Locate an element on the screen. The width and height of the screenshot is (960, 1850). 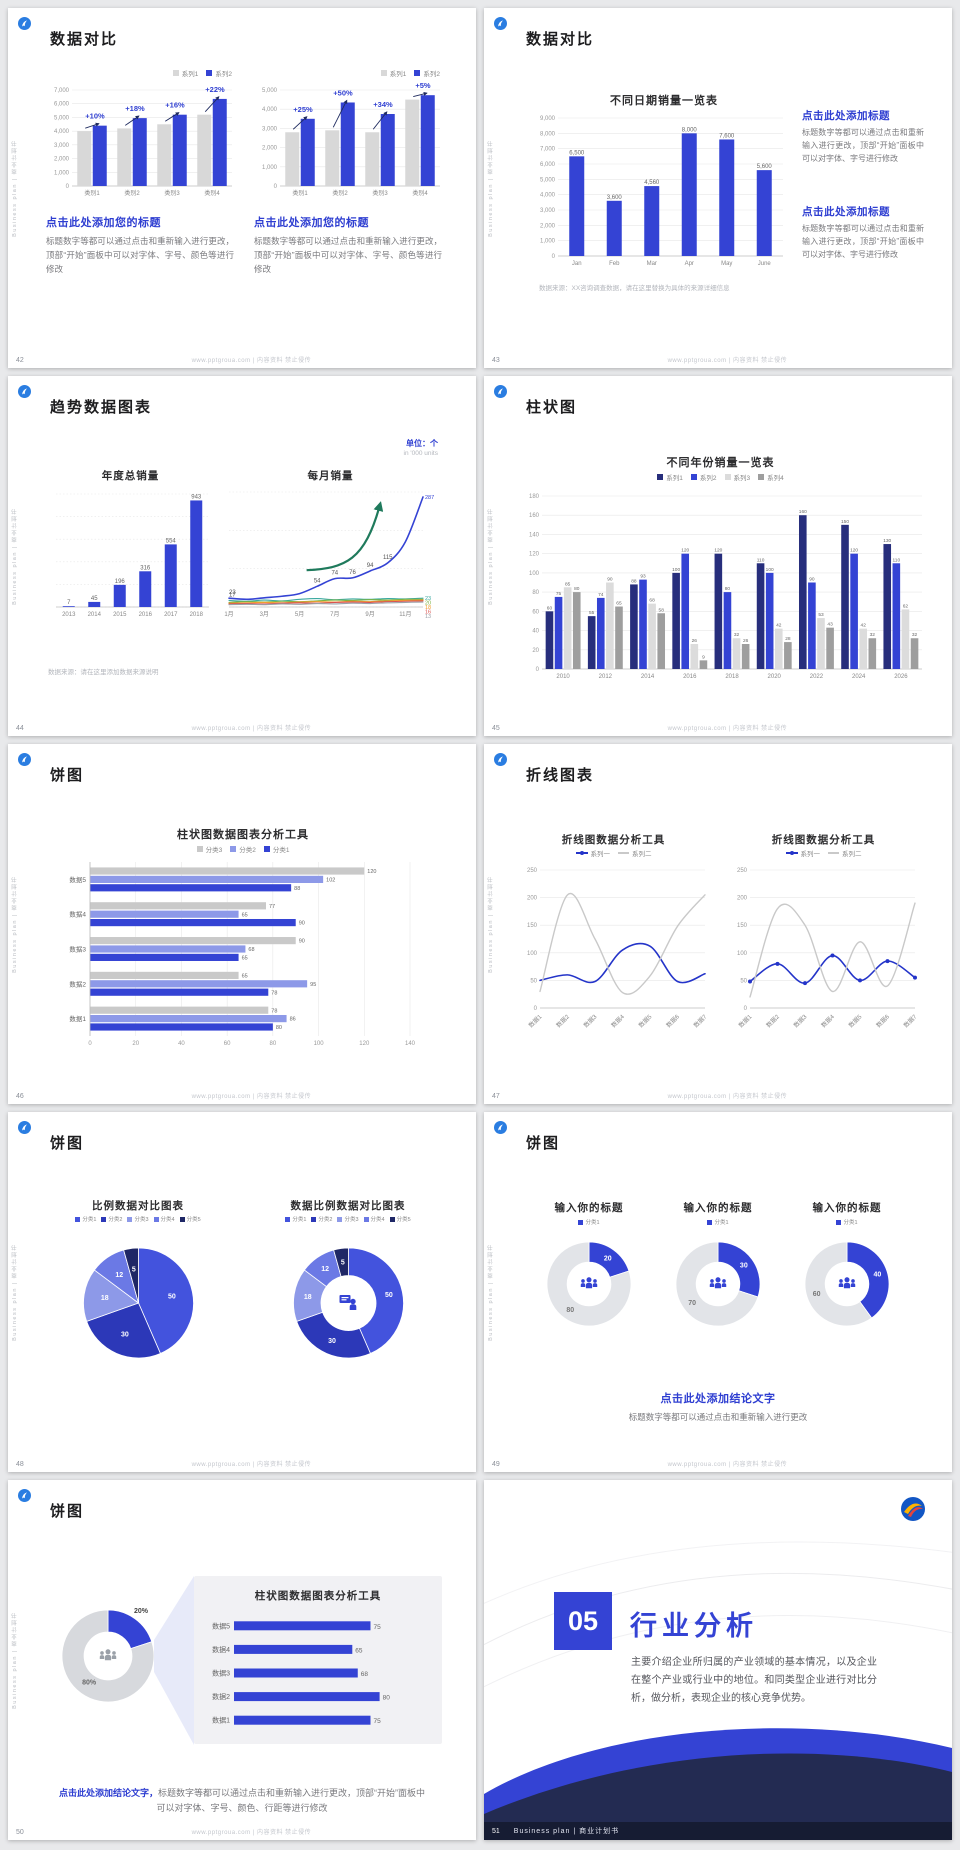
chart-title: 柱状图数据图表分析工具 is located at coordinates (243, 835).